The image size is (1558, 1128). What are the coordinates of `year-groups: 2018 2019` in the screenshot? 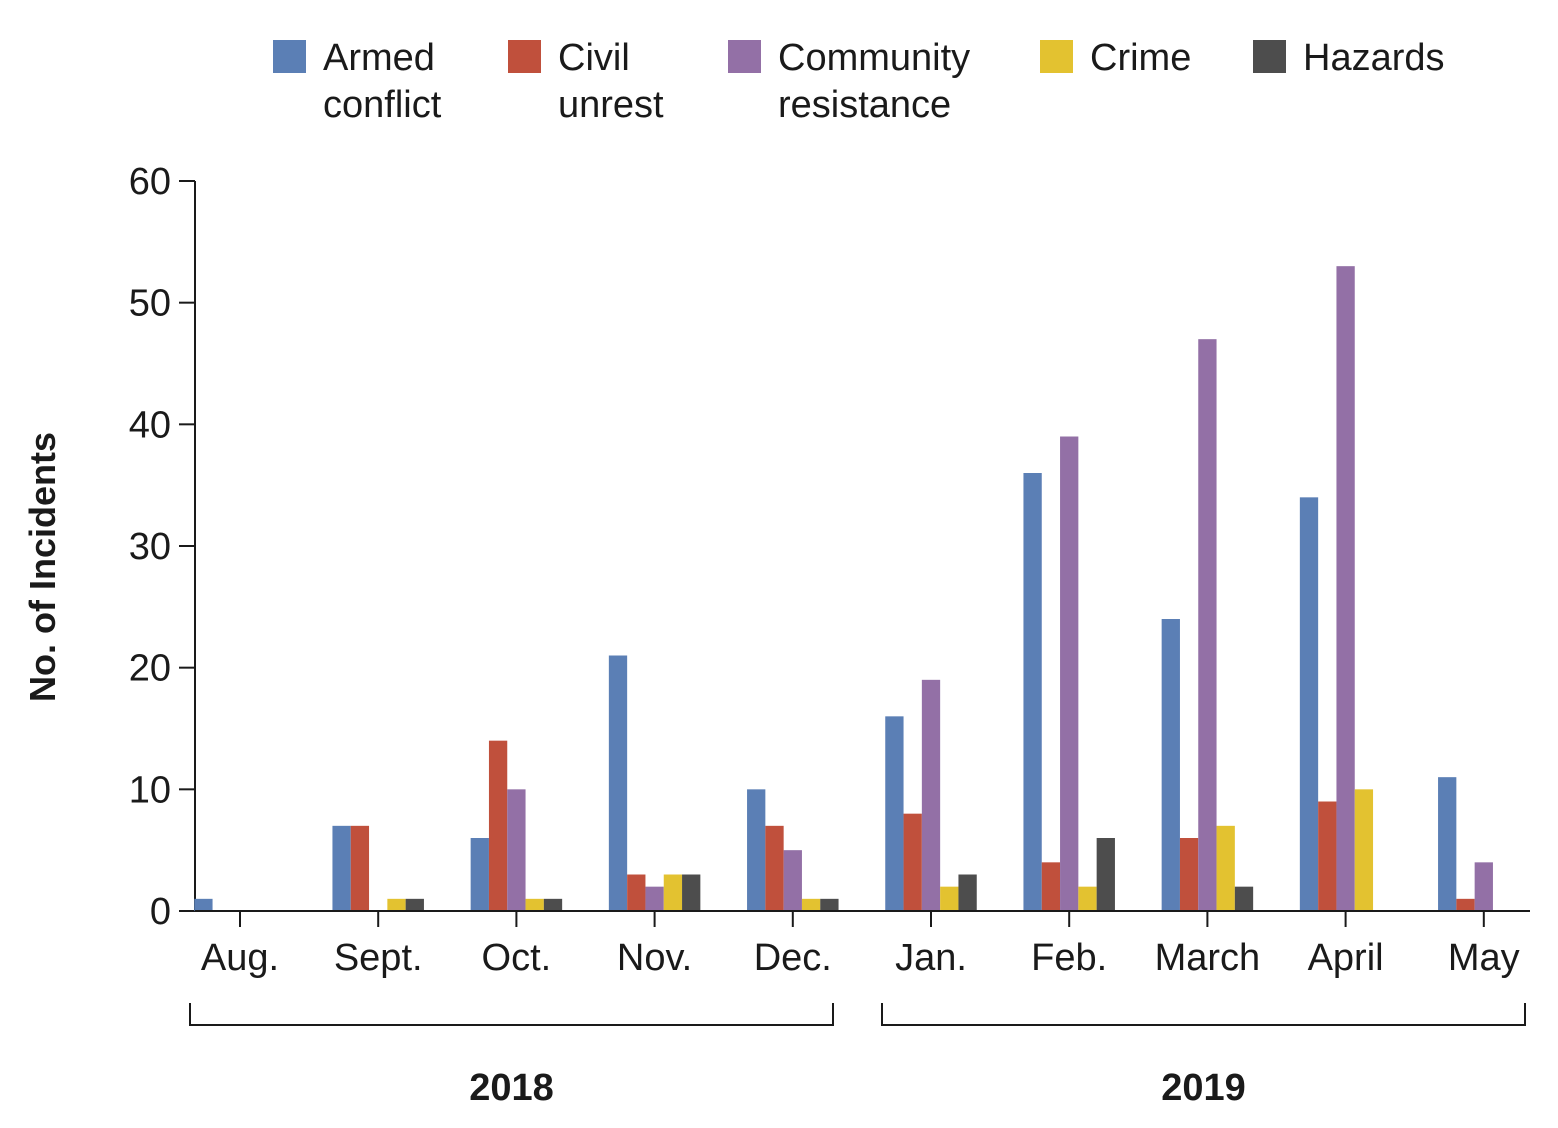 It's located at (857, 1056).